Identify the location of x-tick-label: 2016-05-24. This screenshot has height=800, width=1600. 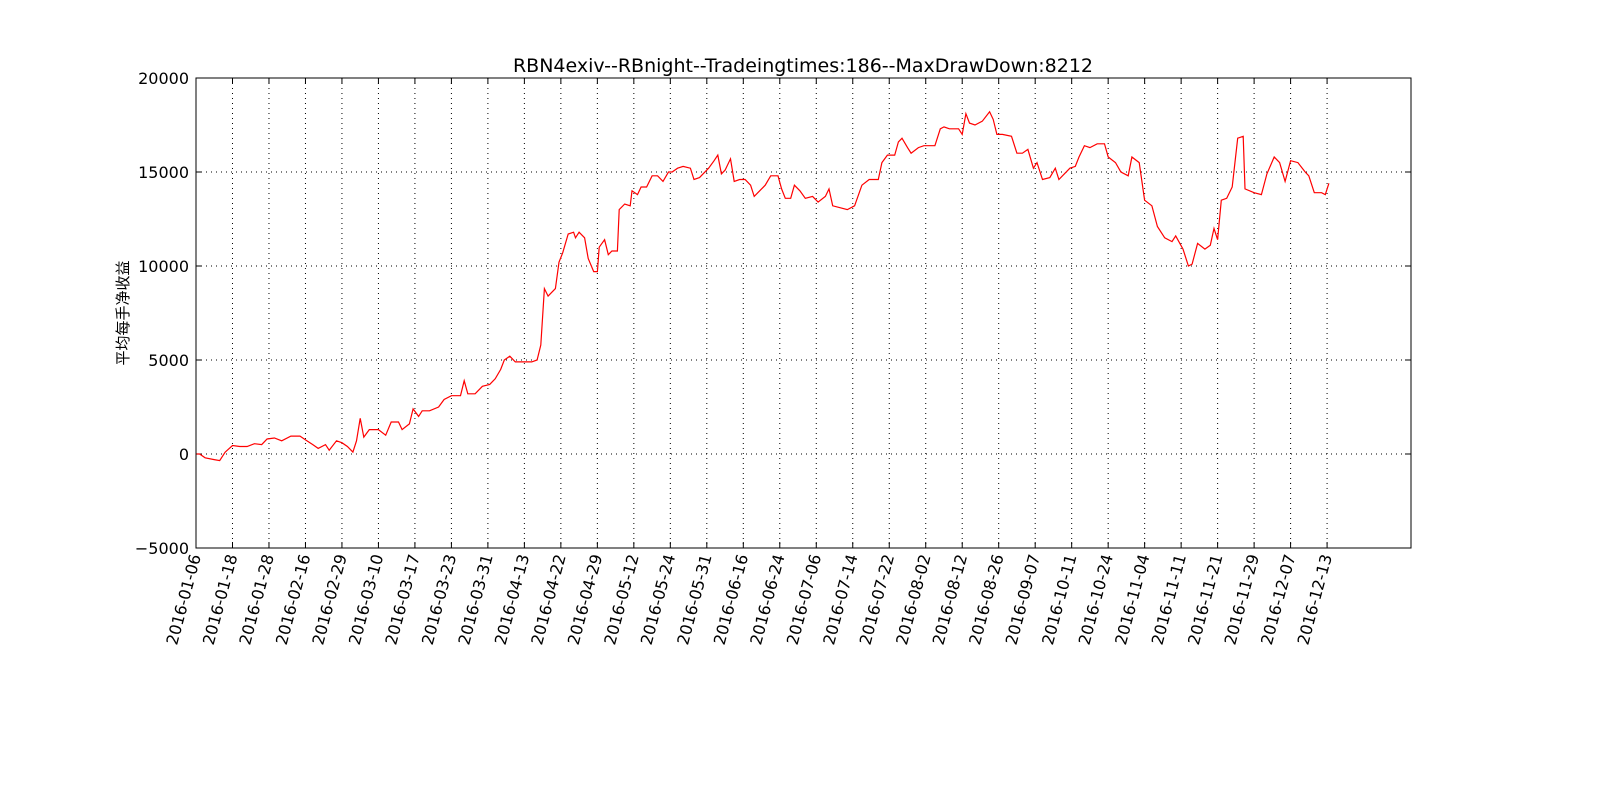
(658, 599).